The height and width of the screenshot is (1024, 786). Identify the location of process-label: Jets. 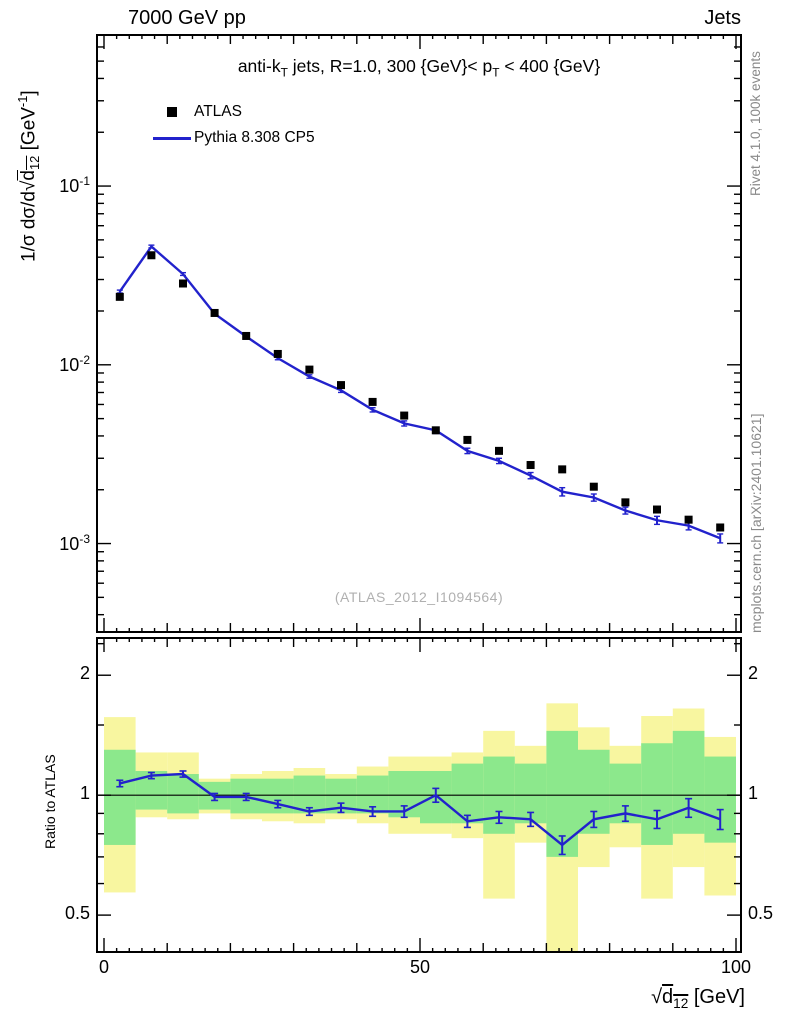
(722, 18).